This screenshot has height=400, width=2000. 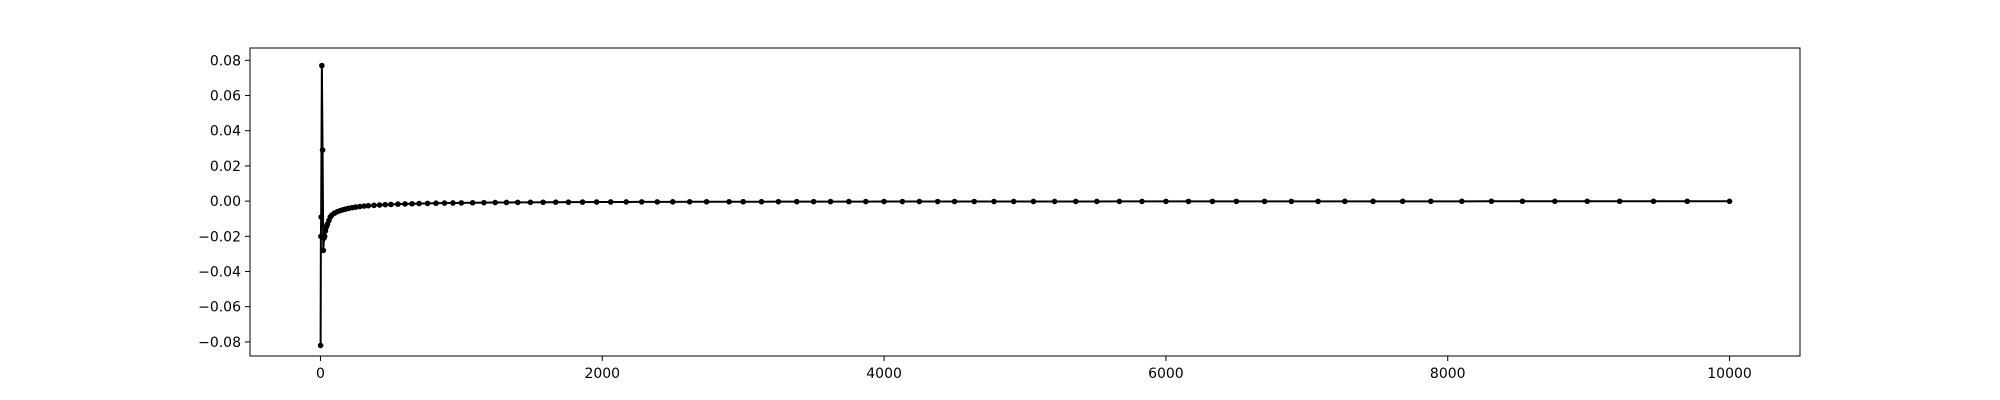 What do you see at coordinates (320, 374) in the screenshot?
I see `x-tick-label: 0` at bounding box center [320, 374].